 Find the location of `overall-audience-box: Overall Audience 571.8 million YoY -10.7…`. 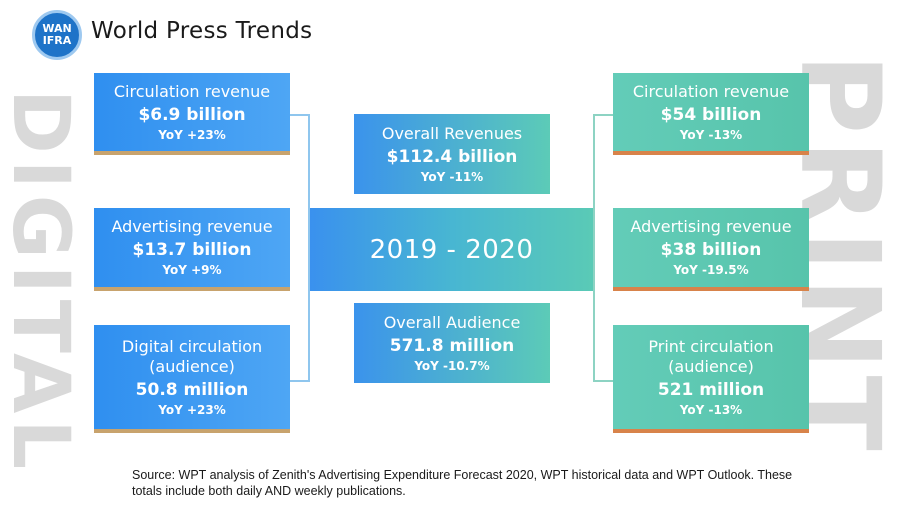

overall-audience-box: Overall Audience 571.8 million YoY -10.7… is located at coordinates (452, 343).